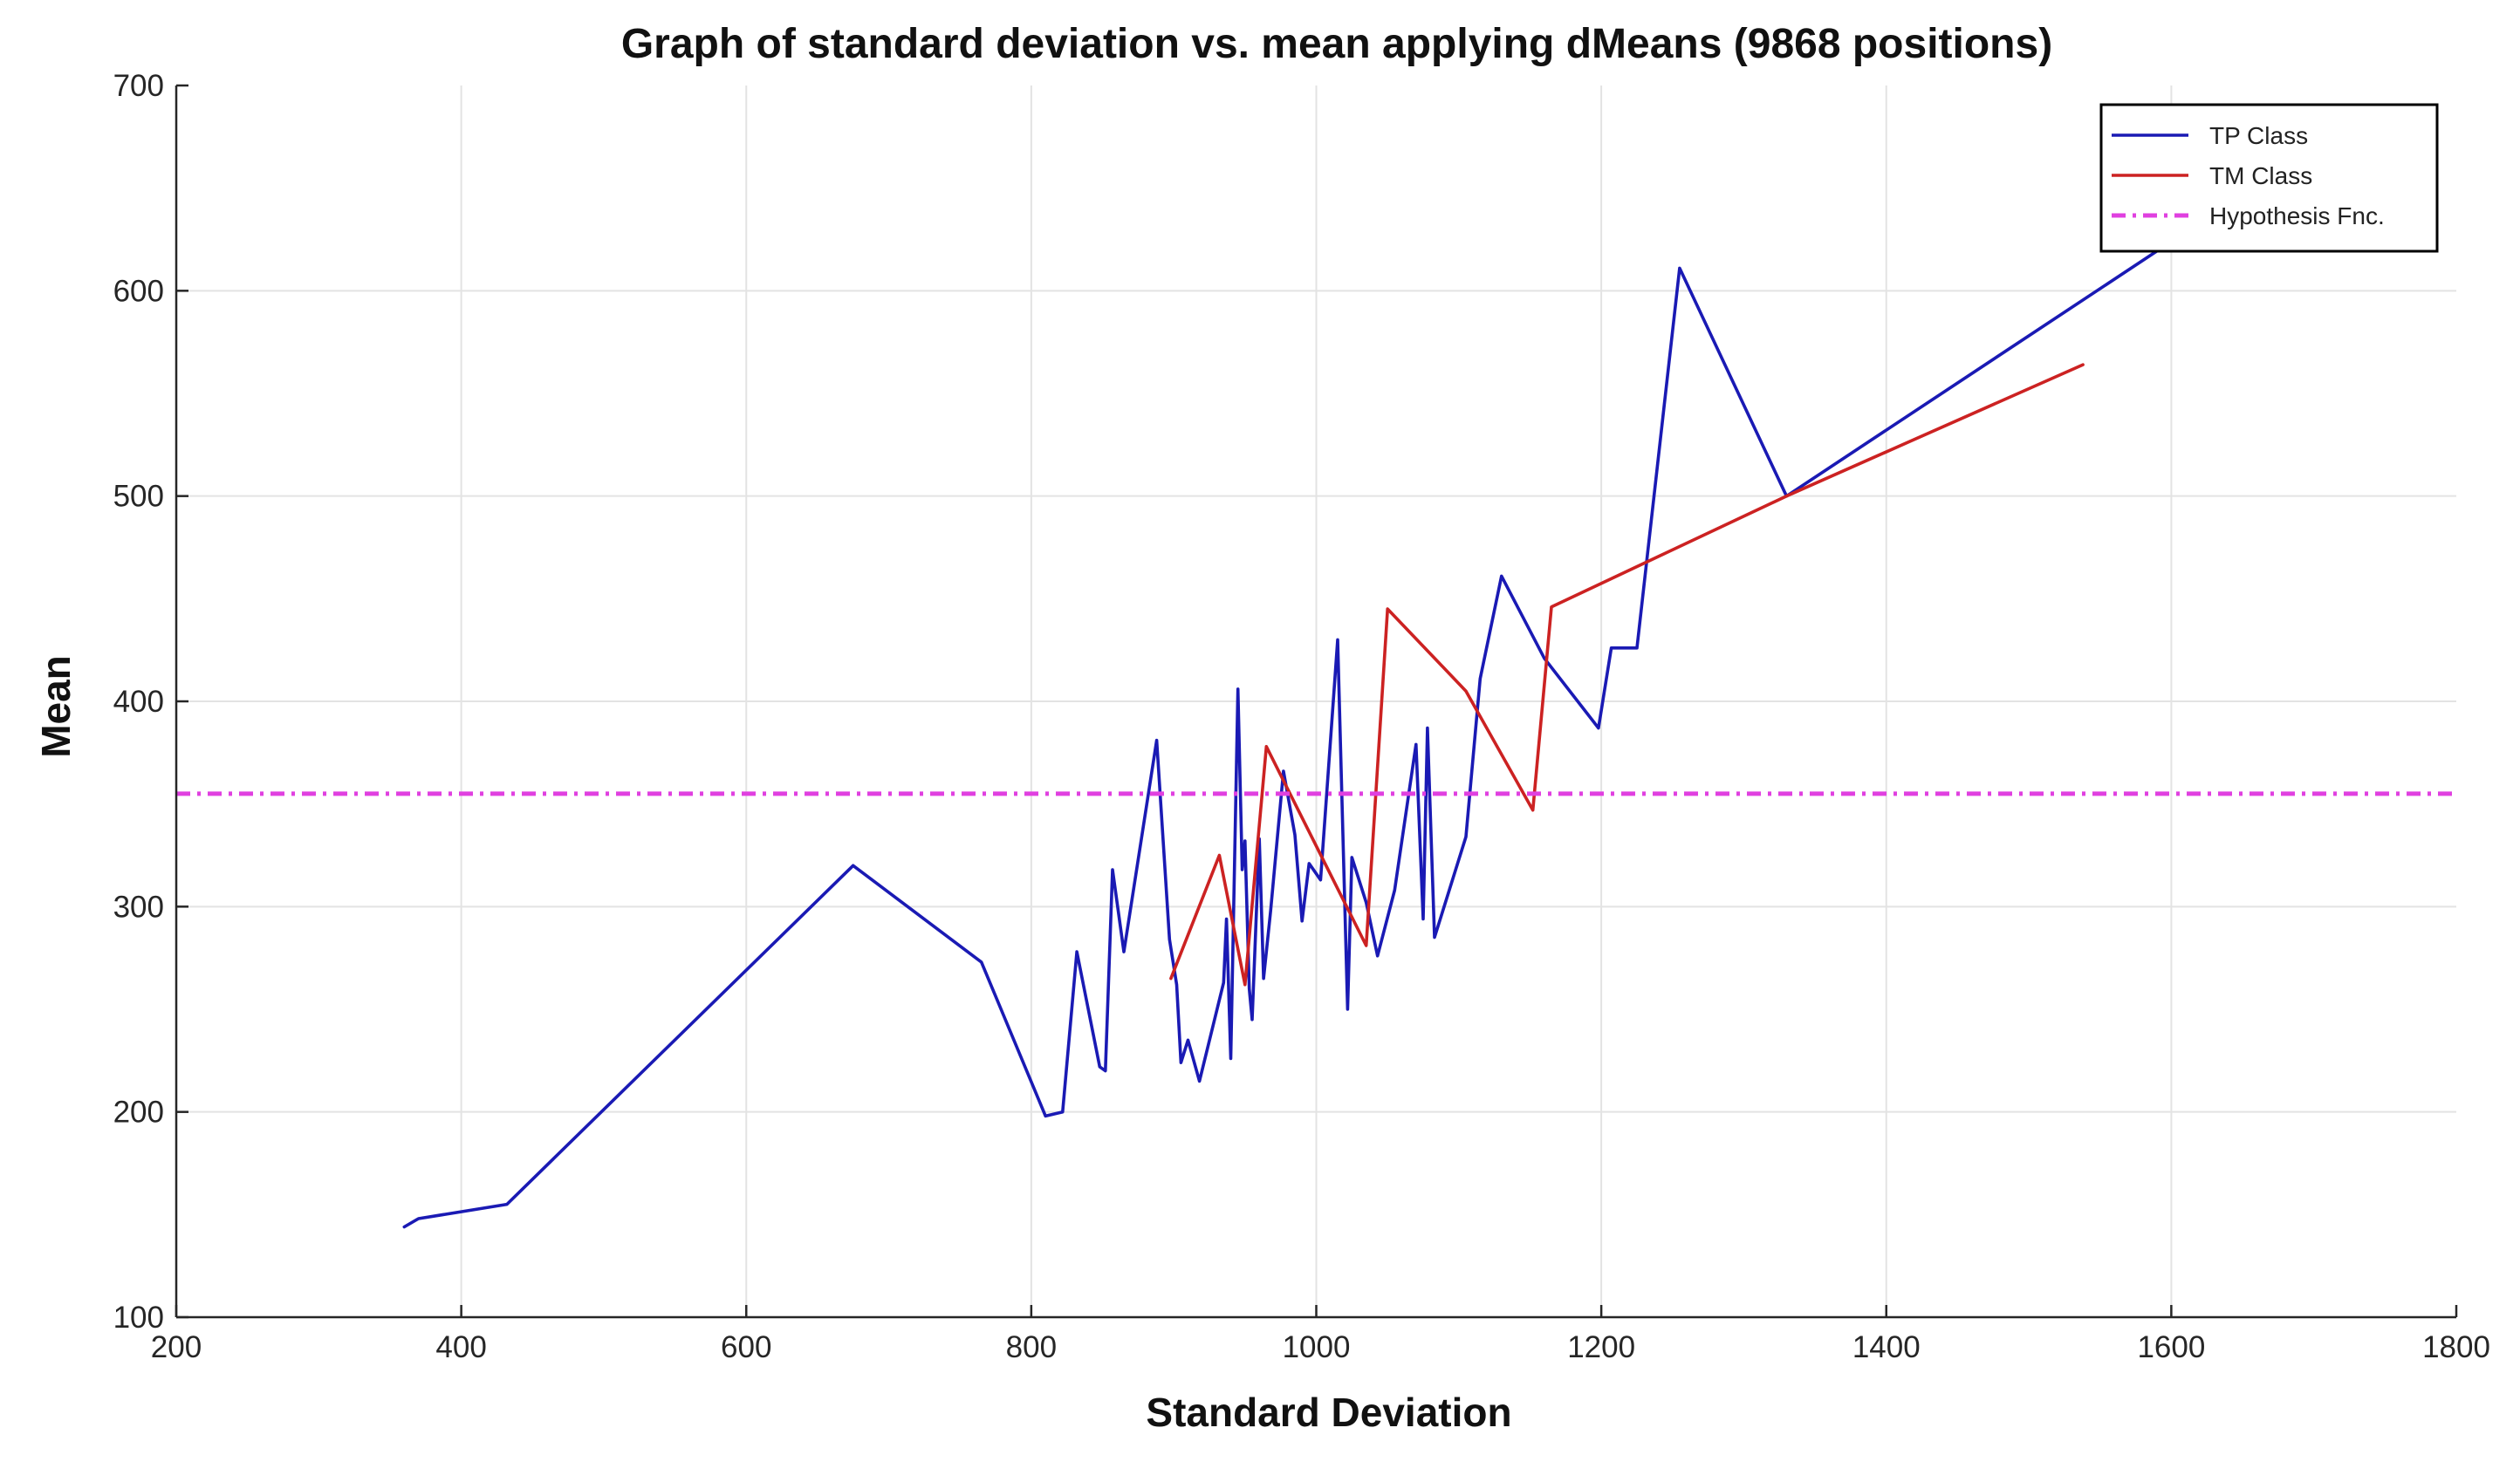  Describe the element at coordinates (1317, 1347) in the screenshot. I see `x-tick-label: 1000` at that location.